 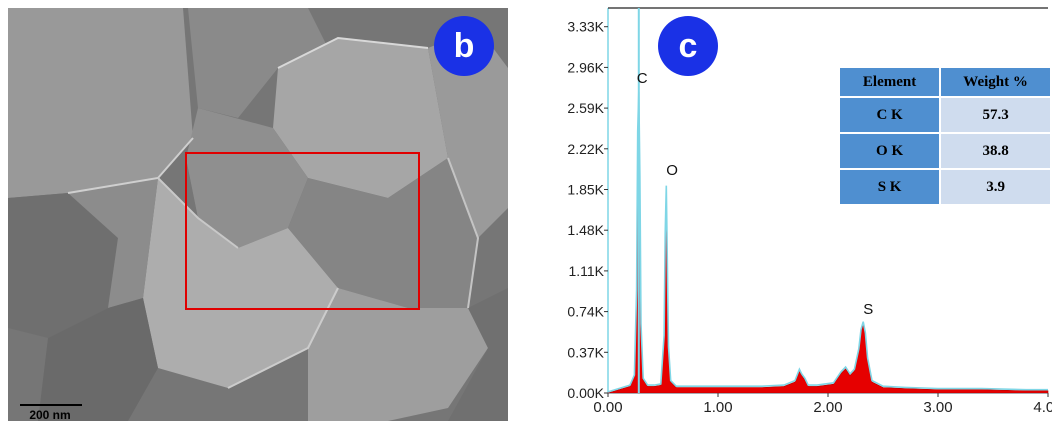 I want to click on y-tick-label: 0.37K, so click(x=585, y=352).